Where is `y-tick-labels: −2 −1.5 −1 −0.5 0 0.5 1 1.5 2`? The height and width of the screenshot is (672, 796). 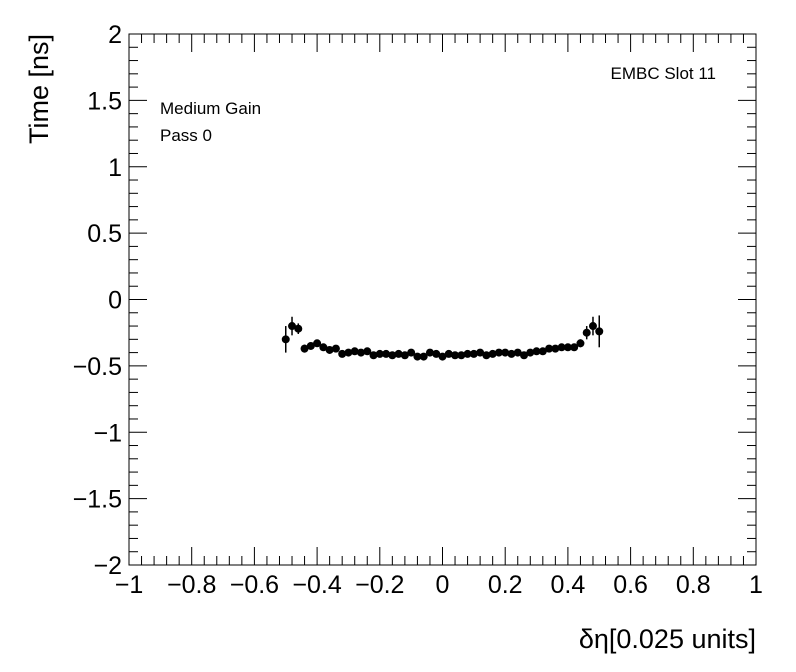 y-tick-labels: −2 −1.5 −1 −0.5 0 0.5 1 1.5 2 is located at coordinates (97, 300).